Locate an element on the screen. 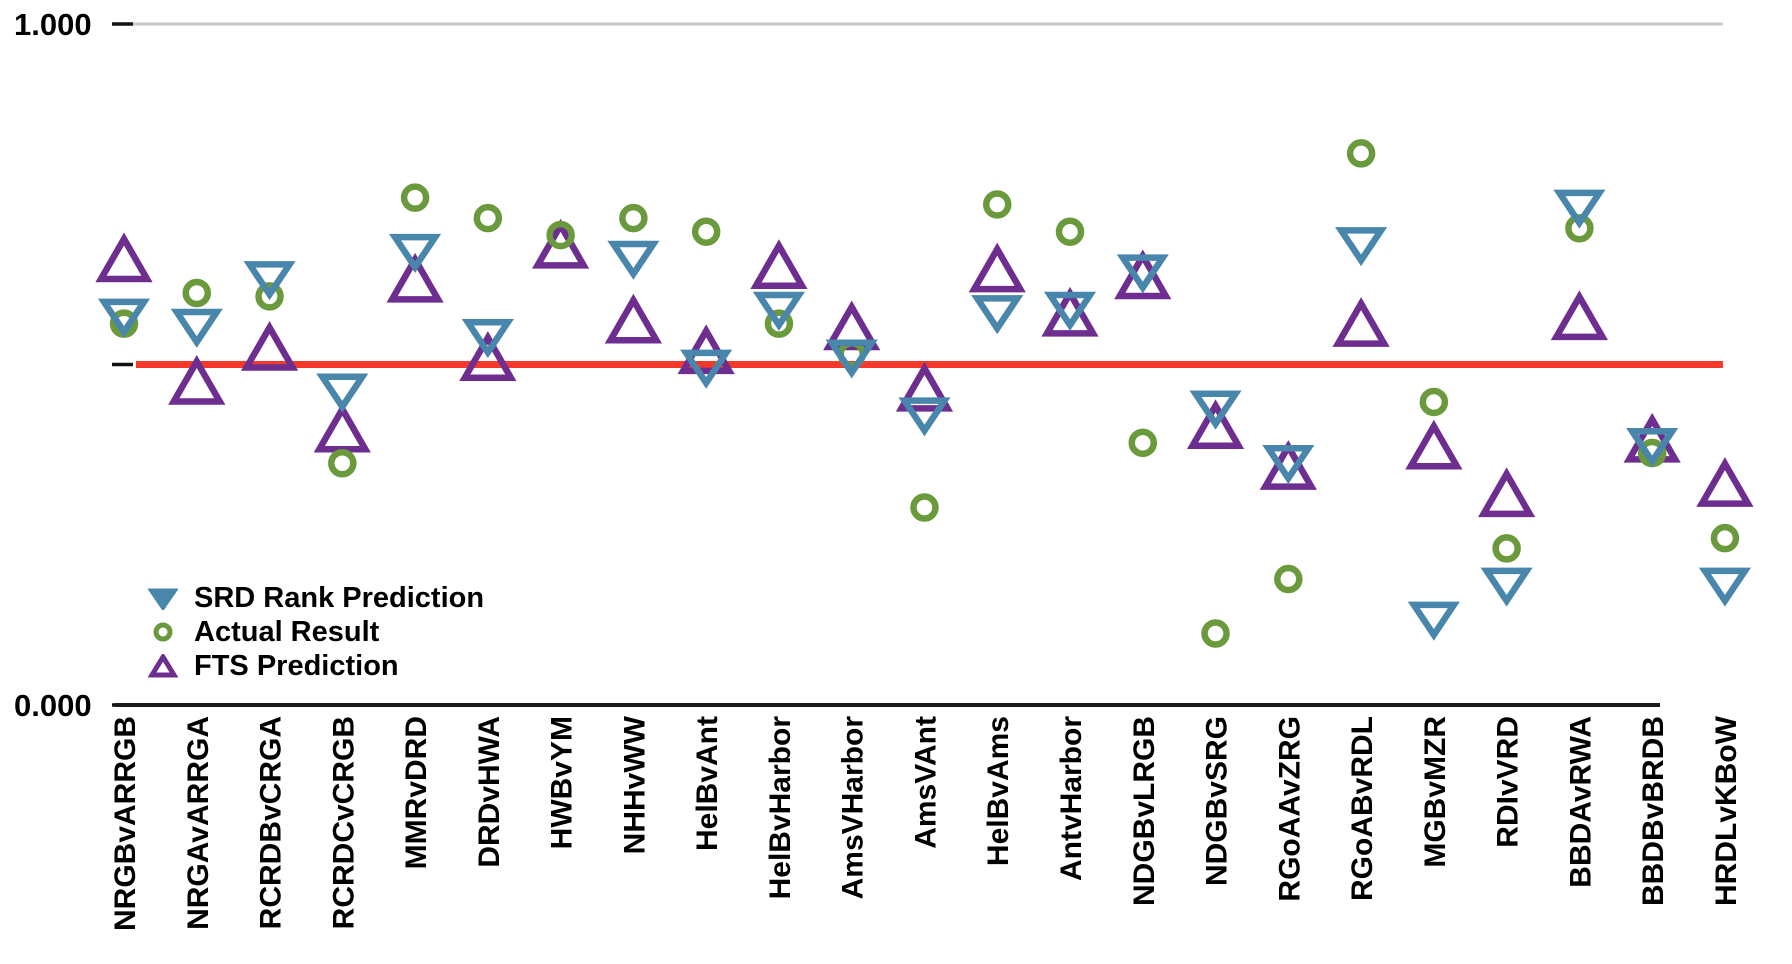 The width and height of the screenshot is (1792, 964). legend-item-fts-prediction: FTS Prediction is located at coordinates (316, 666).